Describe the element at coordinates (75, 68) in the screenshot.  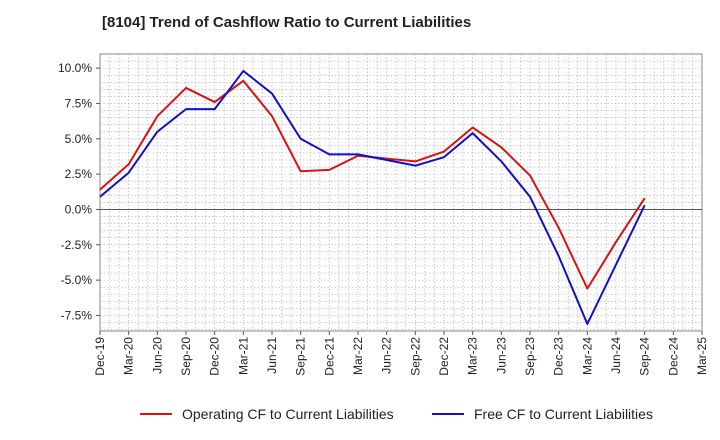
I see `y-tick-label: 10.0%` at that location.